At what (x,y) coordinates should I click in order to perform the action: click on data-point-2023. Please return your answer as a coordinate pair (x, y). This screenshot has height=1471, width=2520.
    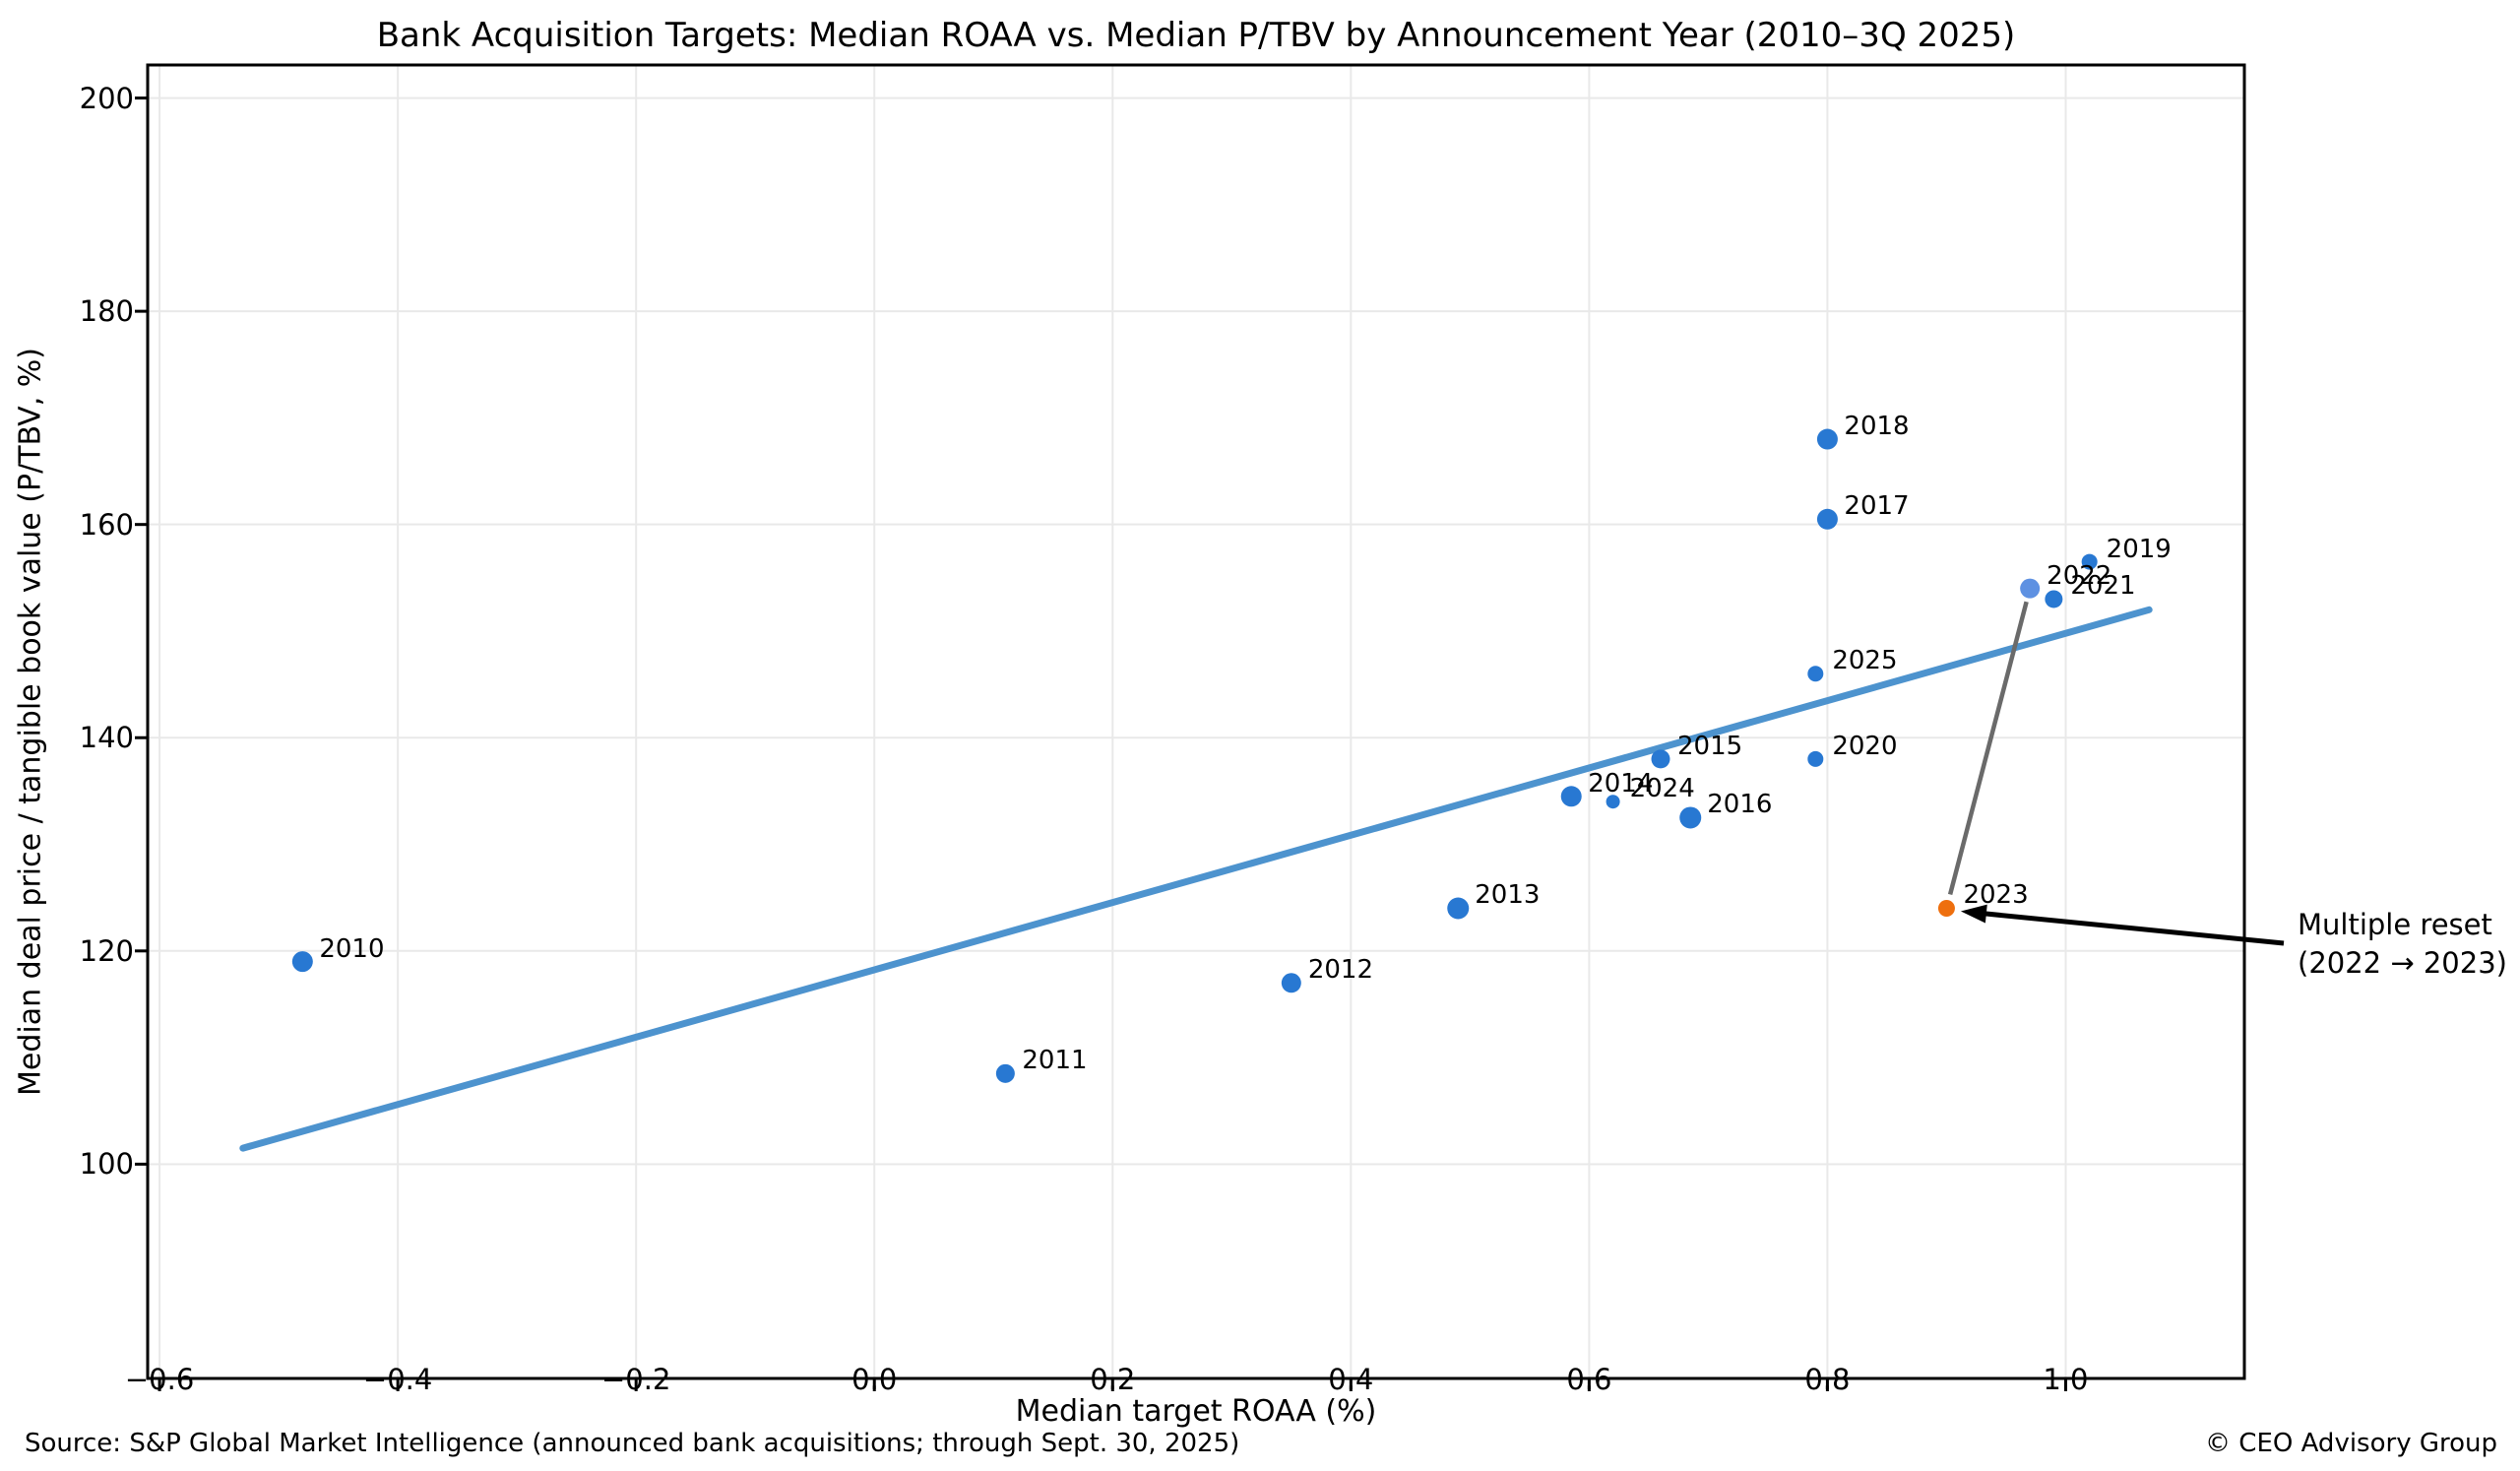
    Looking at the image, I should click on (1946, 908).